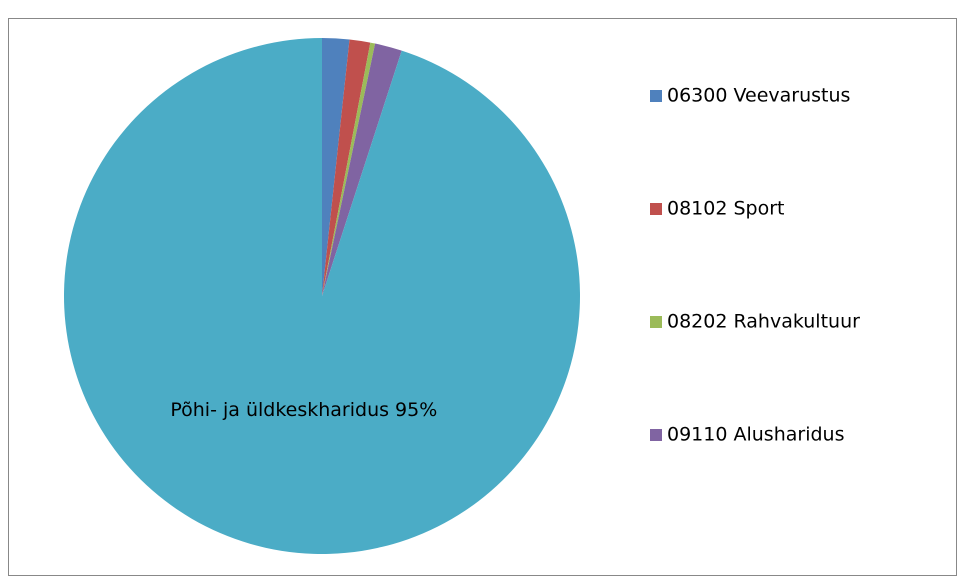 The image size is (958, 577). Describe the element at coordinates (755, 435) in the screenshot. I see `legend-label: 09110 Alusharidus` at that location.